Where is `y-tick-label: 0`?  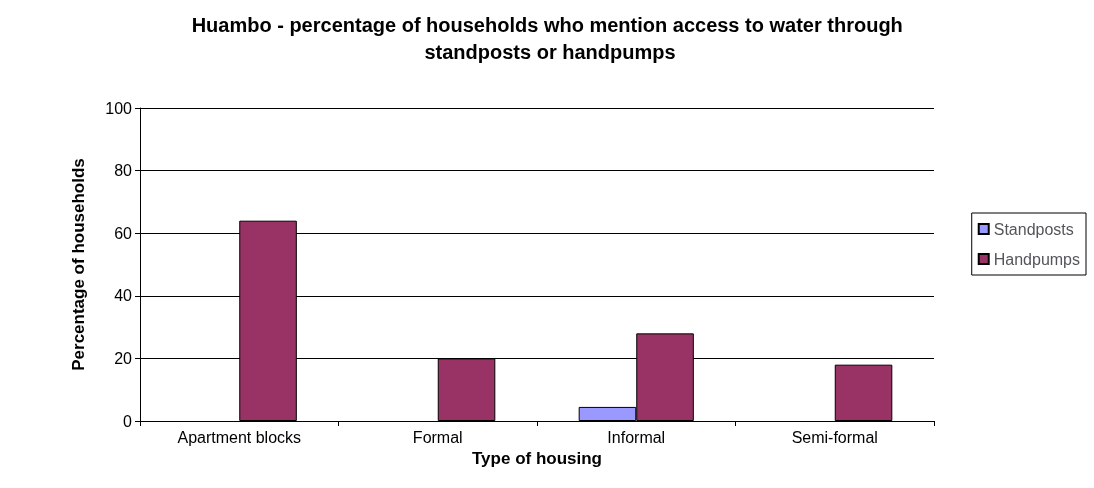
y-tick-label: 0 is located at coordinates (128, 421).